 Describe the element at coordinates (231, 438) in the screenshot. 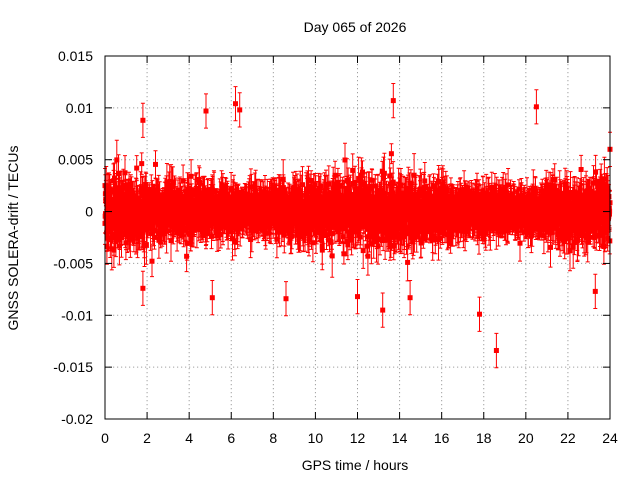

I see `x-tick-label: 6` at that location.